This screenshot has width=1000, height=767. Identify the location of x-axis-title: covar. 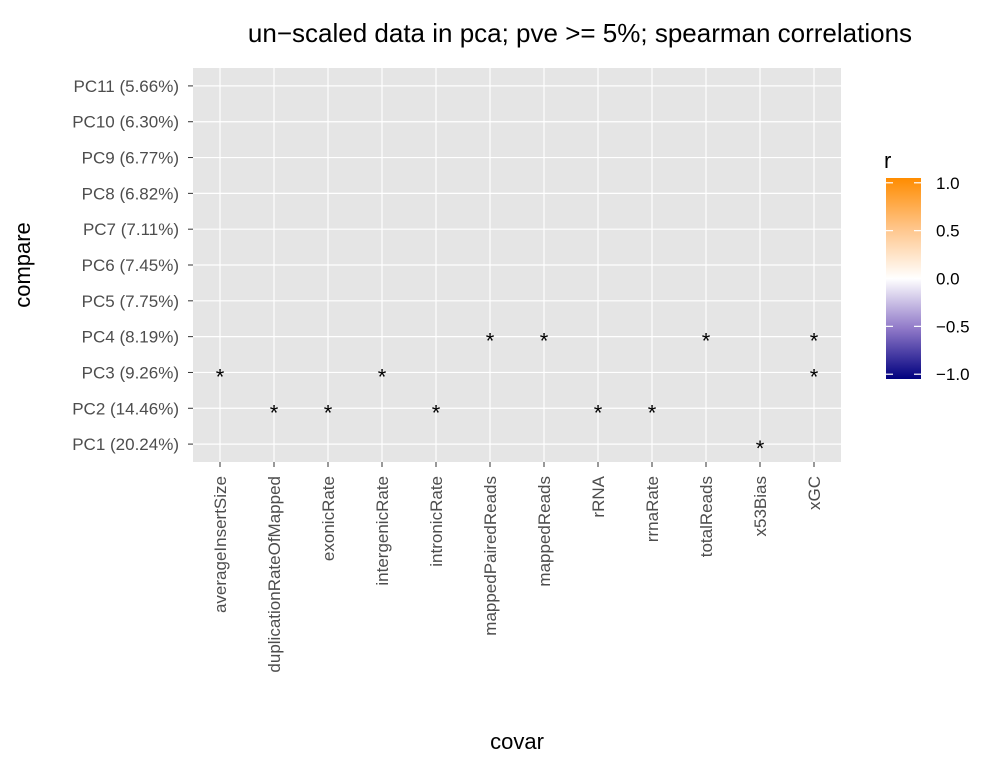
(517, 741).